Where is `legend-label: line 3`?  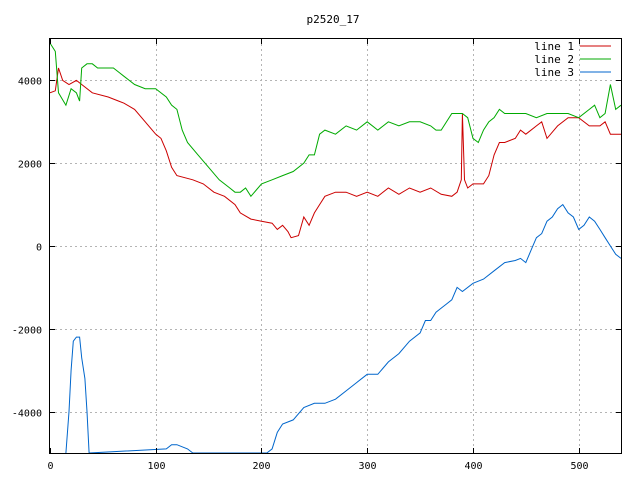
legend-label: line 3 is located at coordinates (554, 72).